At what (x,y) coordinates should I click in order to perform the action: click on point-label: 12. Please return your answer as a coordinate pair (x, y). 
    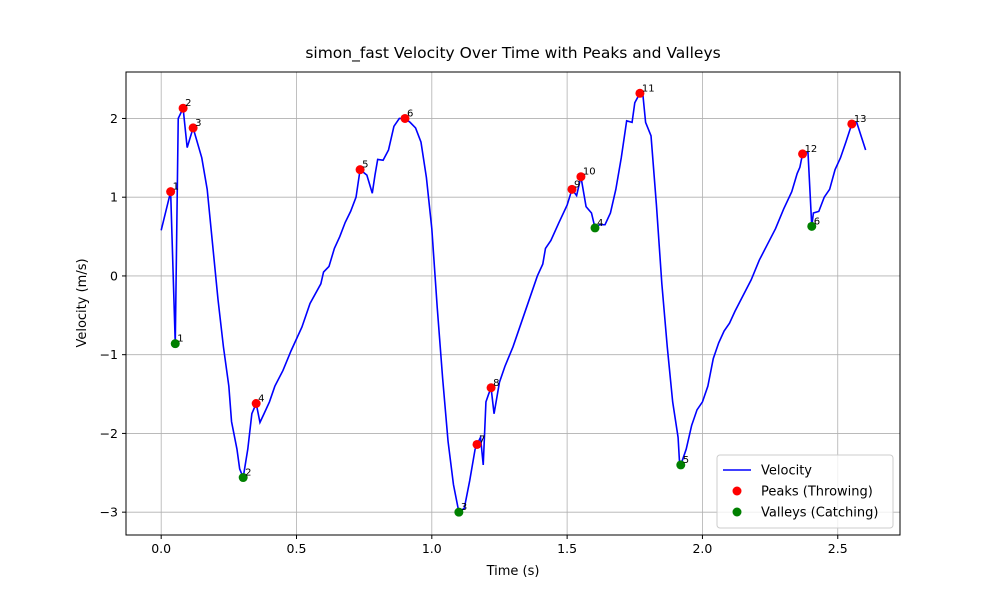
    Looking at the image, I should click on (811, 149).